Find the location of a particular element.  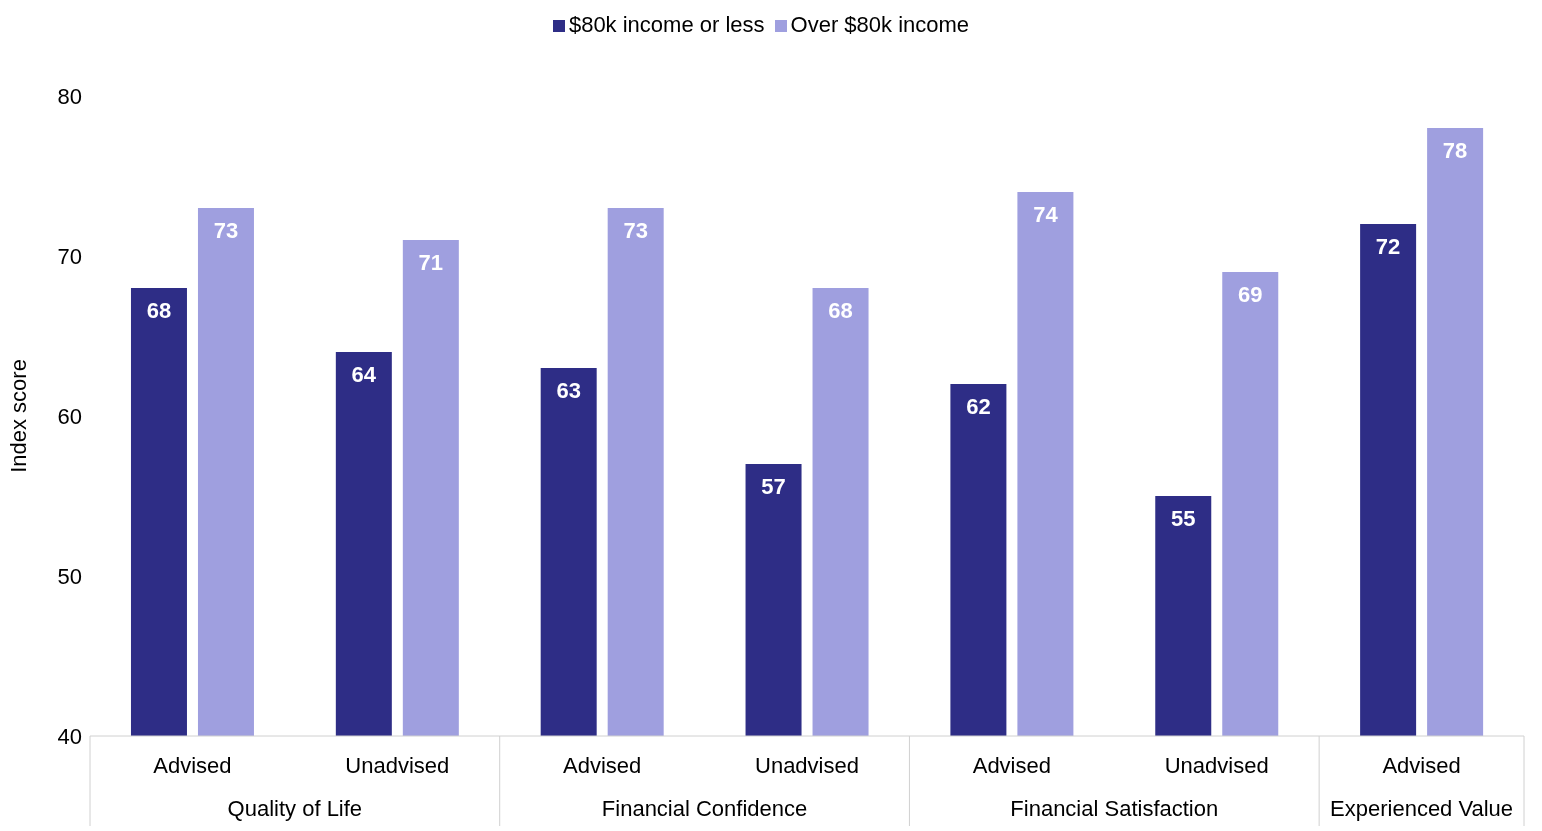

data-label: 57 is located at coordinates (773, 486).